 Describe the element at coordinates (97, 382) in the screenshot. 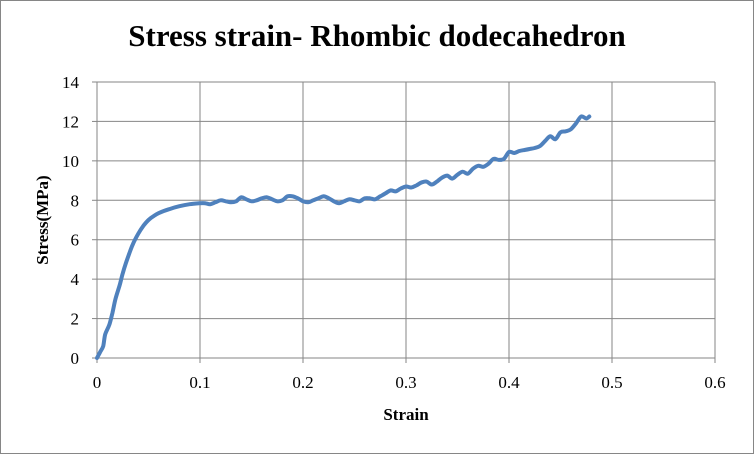

I see `x-tick-label: 0` at that location.